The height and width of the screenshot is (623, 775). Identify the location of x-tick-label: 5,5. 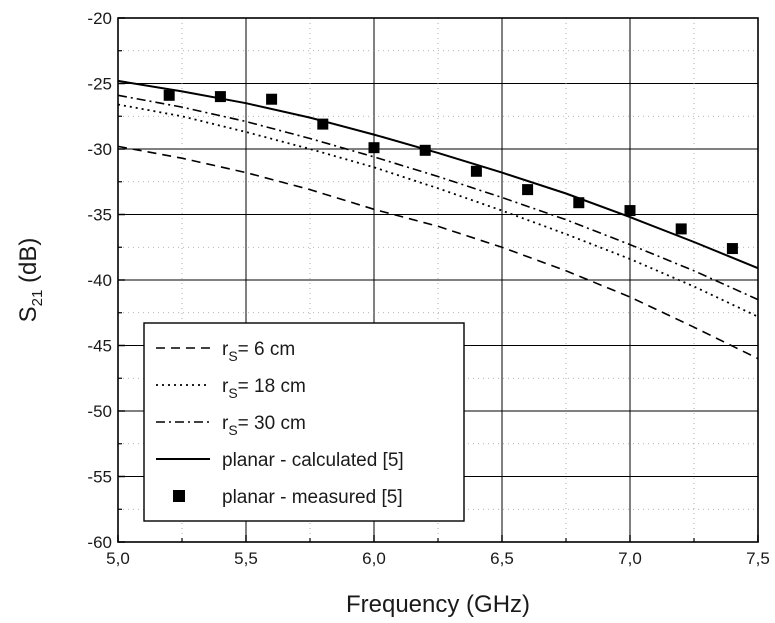
(246, 558).